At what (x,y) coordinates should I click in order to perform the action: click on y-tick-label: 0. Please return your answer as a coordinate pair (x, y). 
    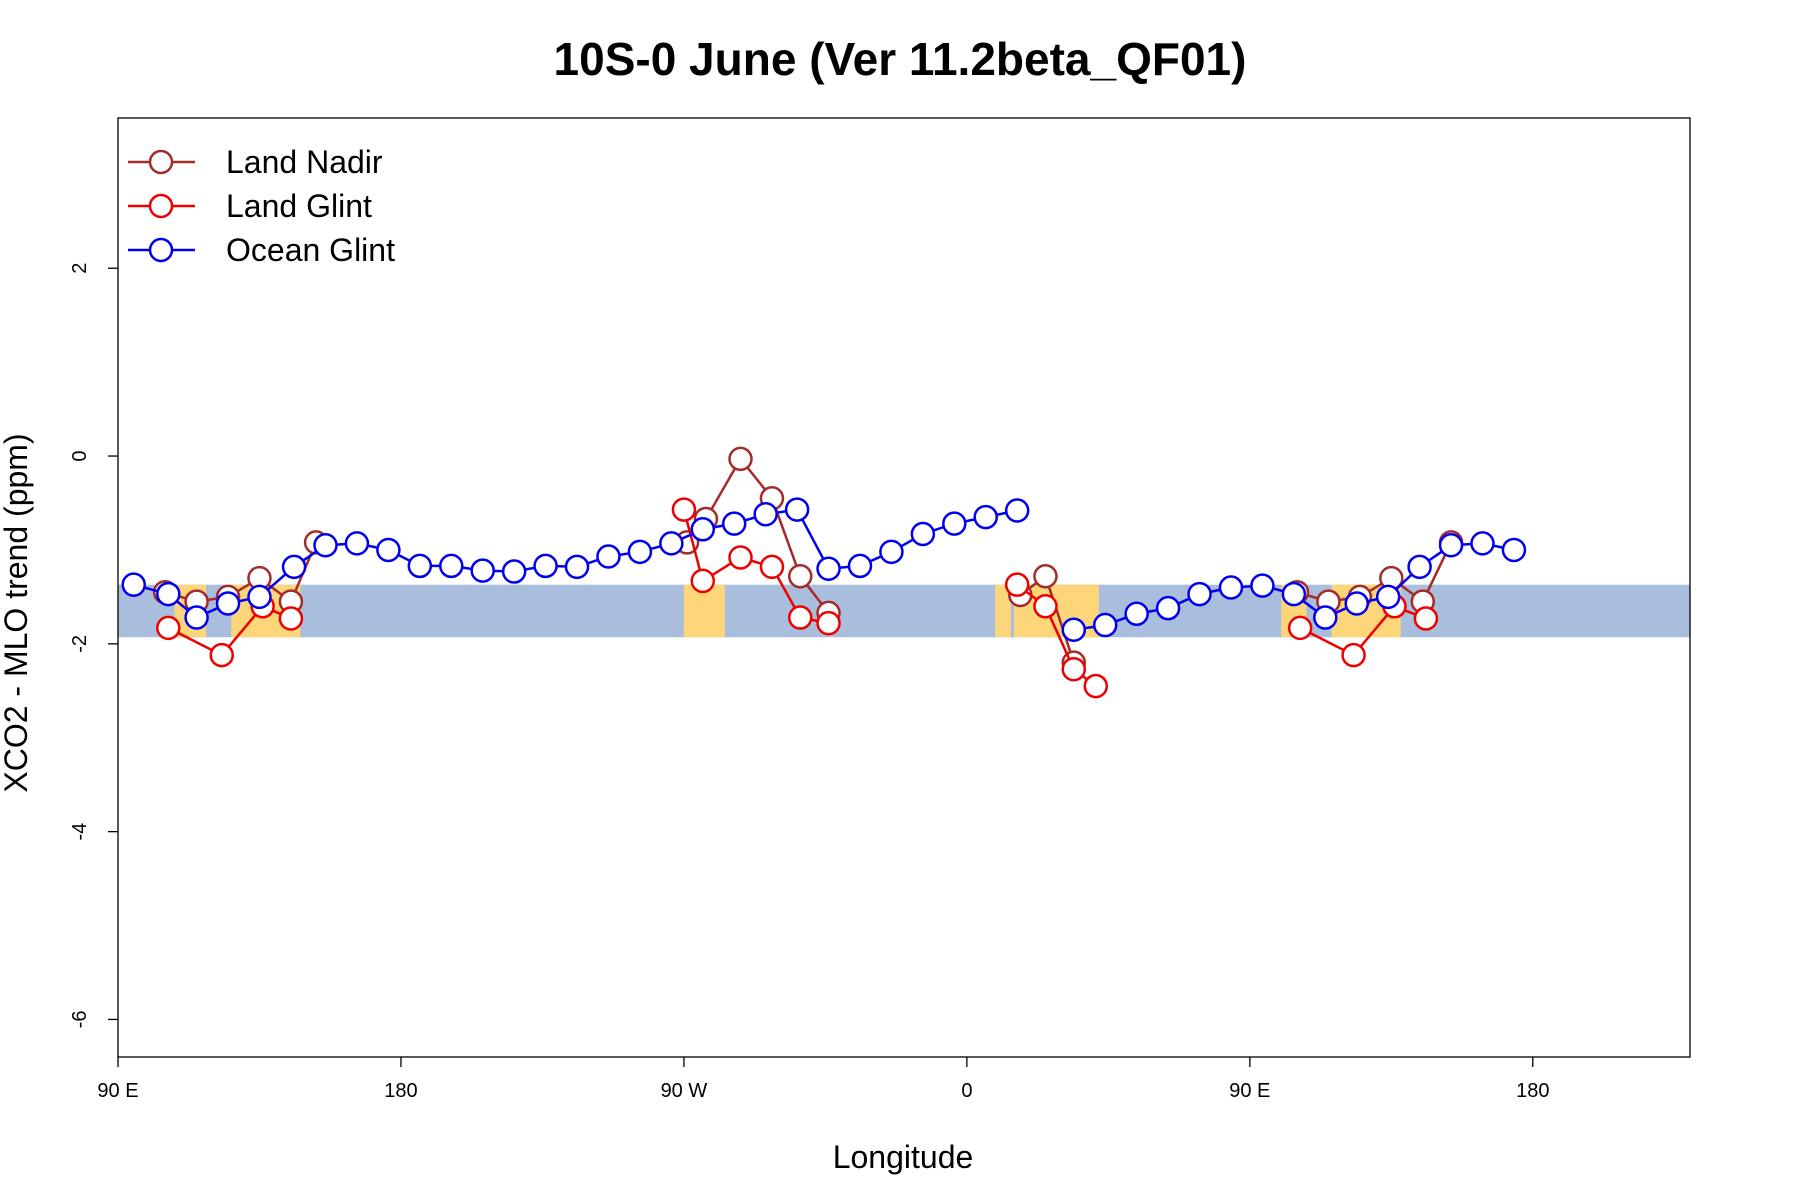
    Looking at the image, I should click on (80, 455).